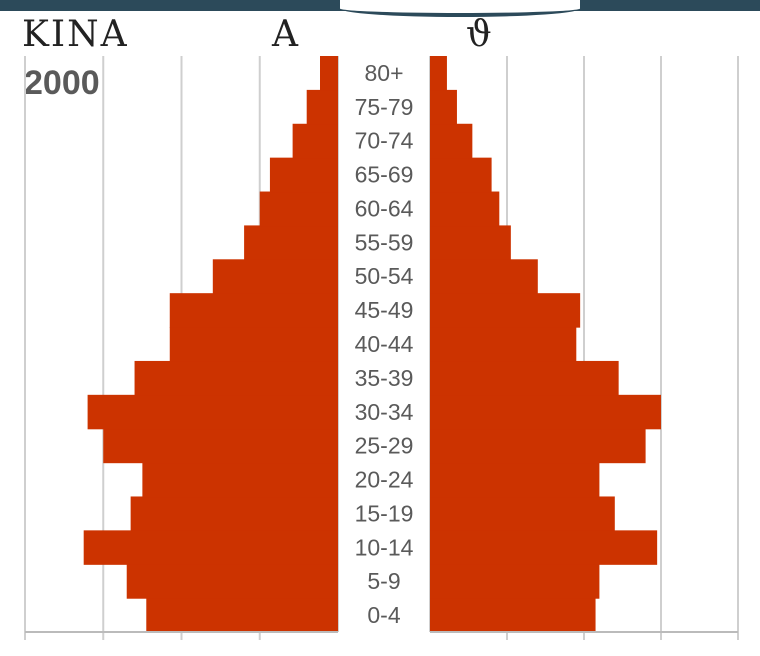 The width and height of the screenshot is (760, 656). Describe the element at coordinates (384, 276) in the screenshot. I see `age-label-50-54: 50-54` at that location.